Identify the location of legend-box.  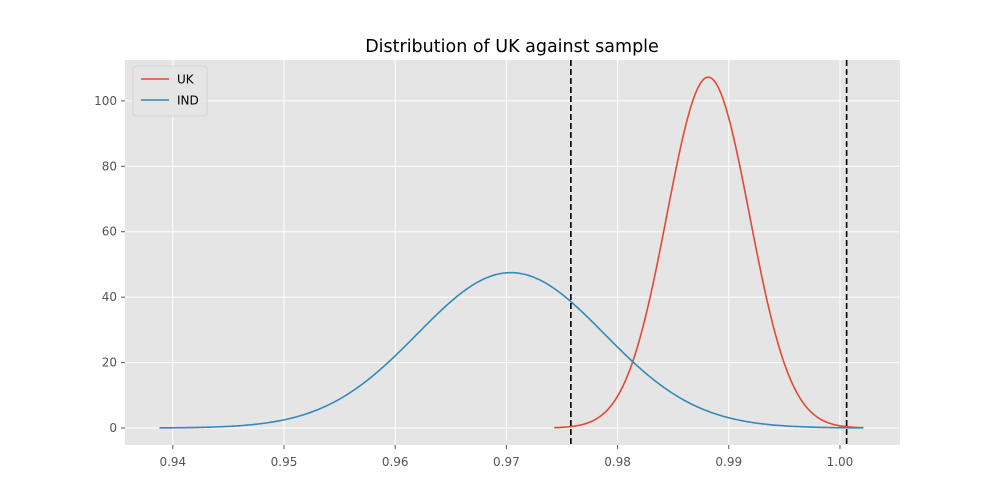
(170, 91).